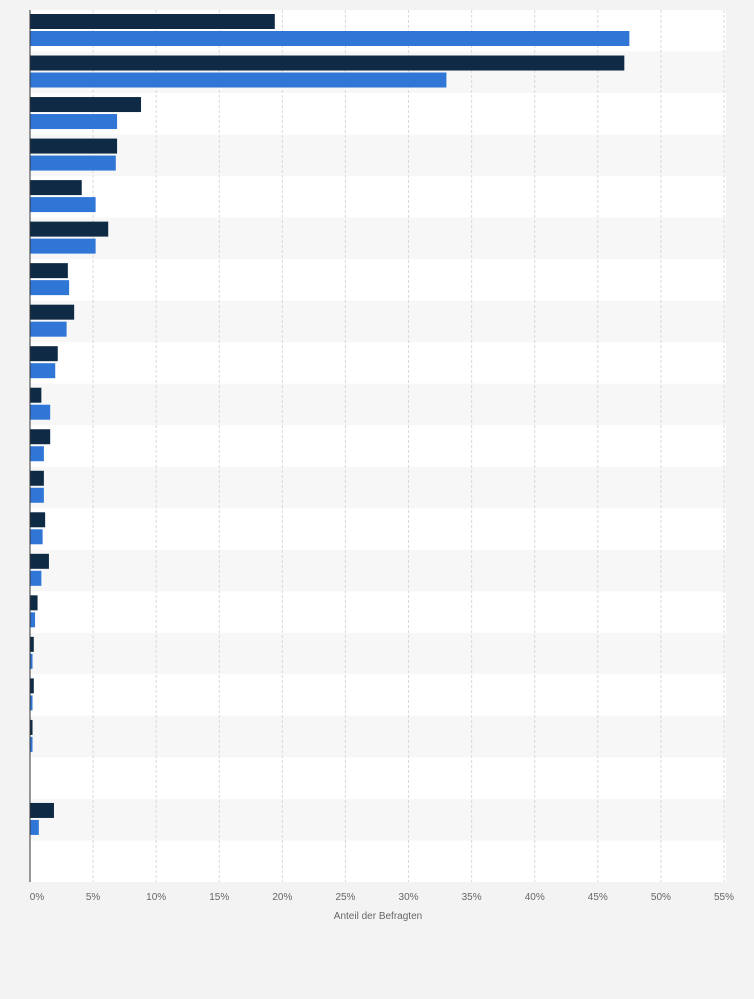 The width and height of the screenshot is (754, 999). I want to click on x-axis-title: Anteil der Befragten, so click(378, 916).